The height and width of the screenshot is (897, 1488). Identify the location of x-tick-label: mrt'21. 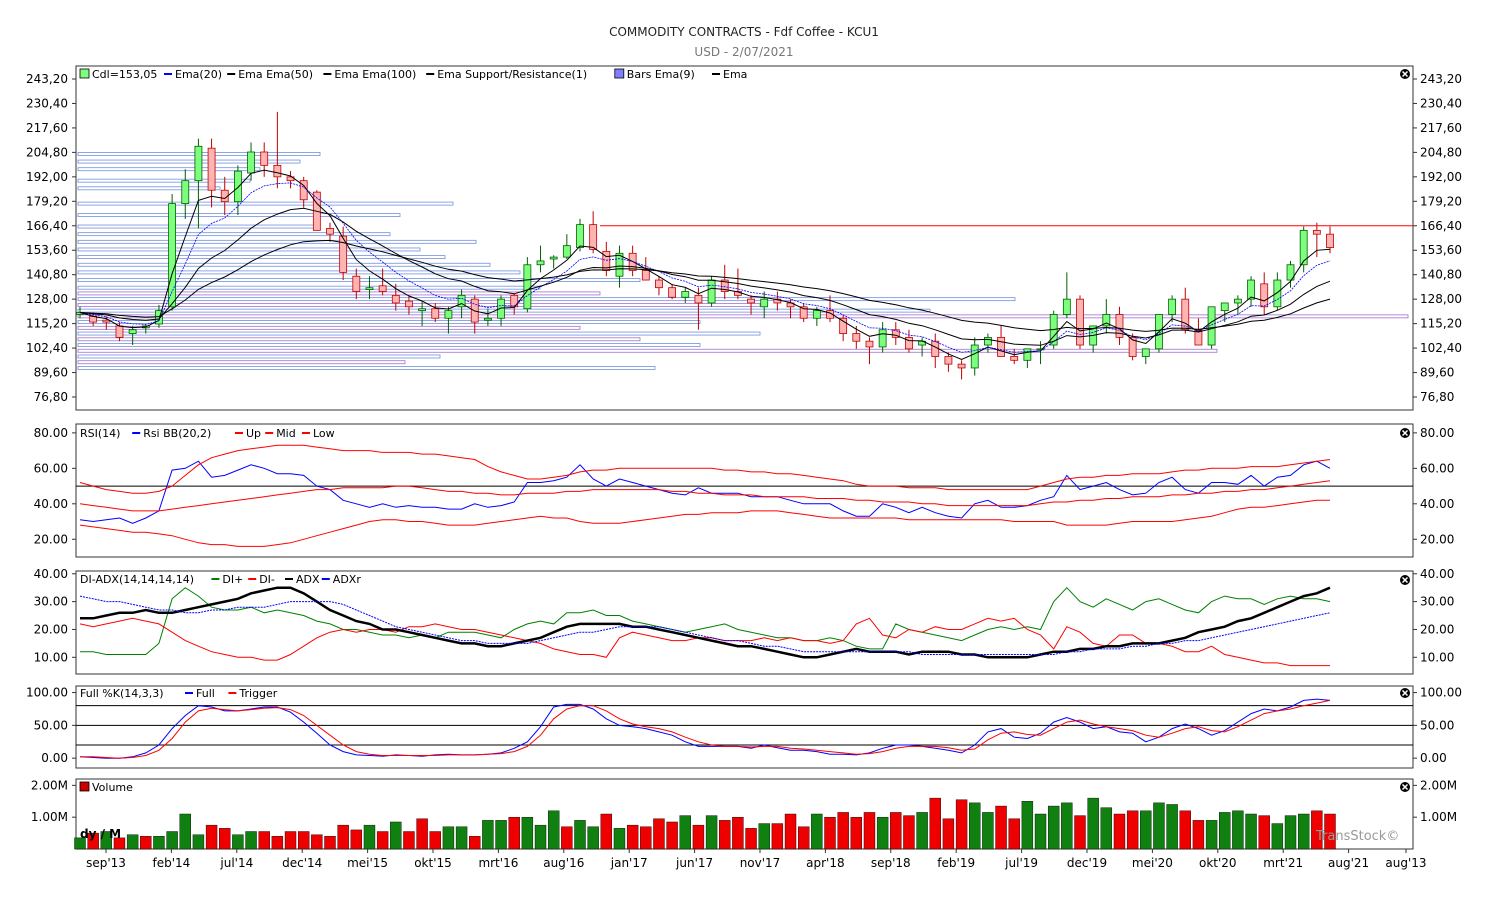
(1283, 863).